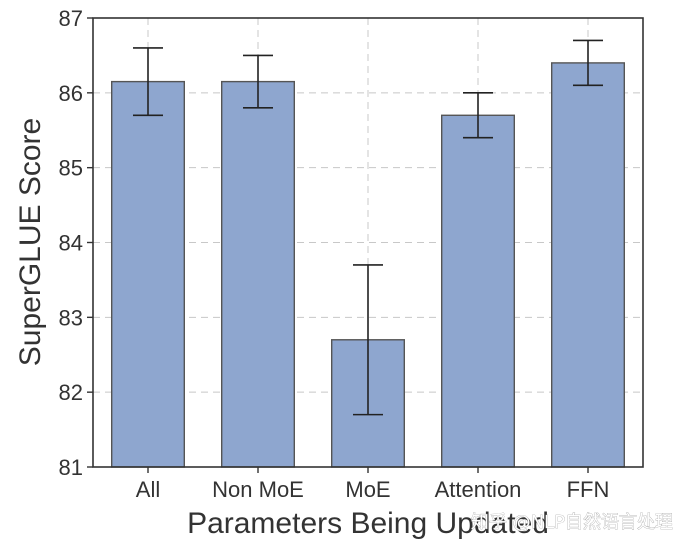 This screenshot has height=549, width=691. I want to click on y-tick-label: 83, so click(71, 317).